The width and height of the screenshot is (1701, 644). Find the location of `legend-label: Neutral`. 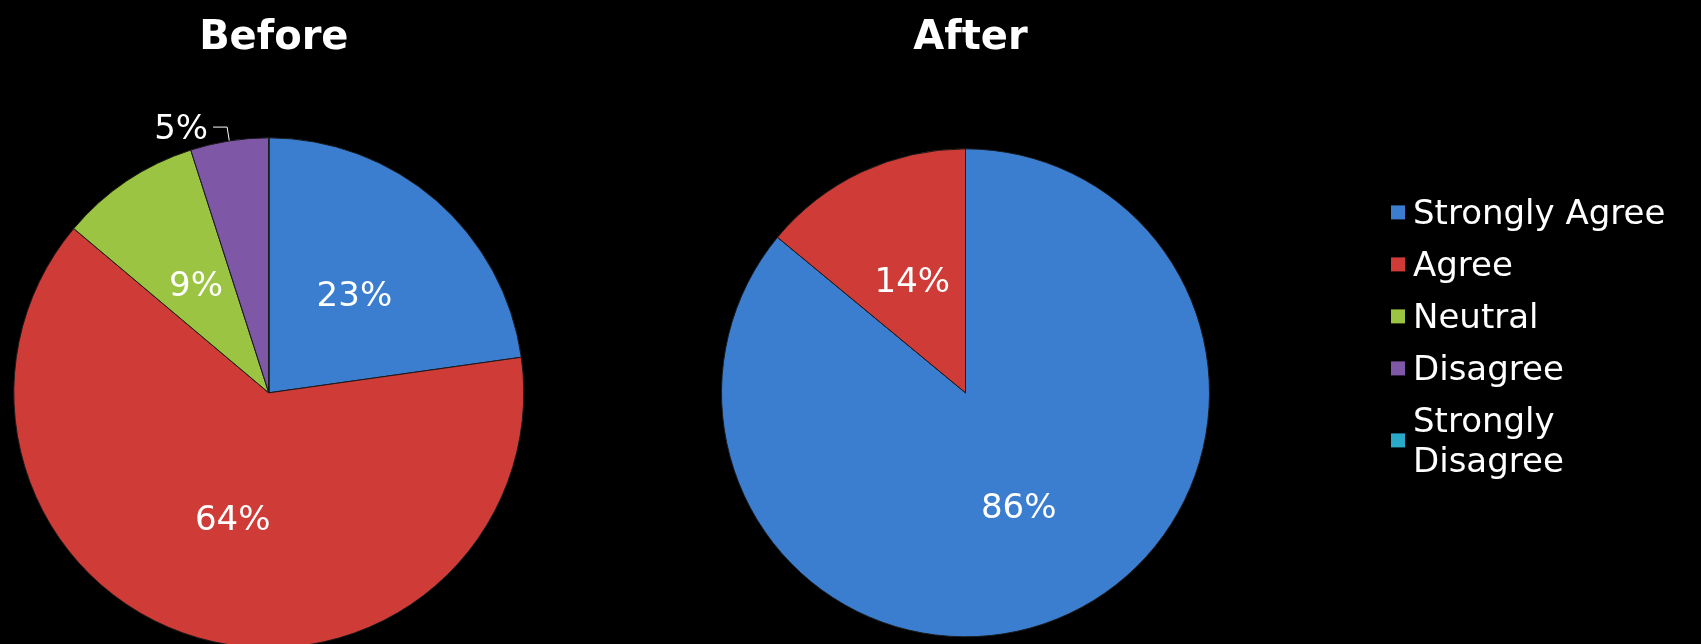

legend-label: Neutral is located at coordinates (1476, 316).